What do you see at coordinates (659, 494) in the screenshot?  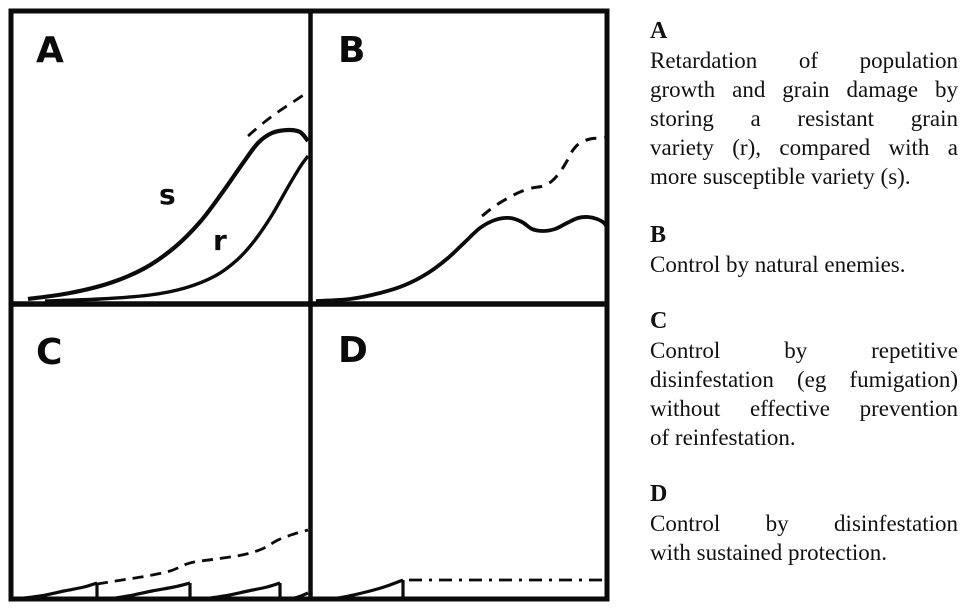 I see `caption-d-header: D` at bounding box center [659, 494].